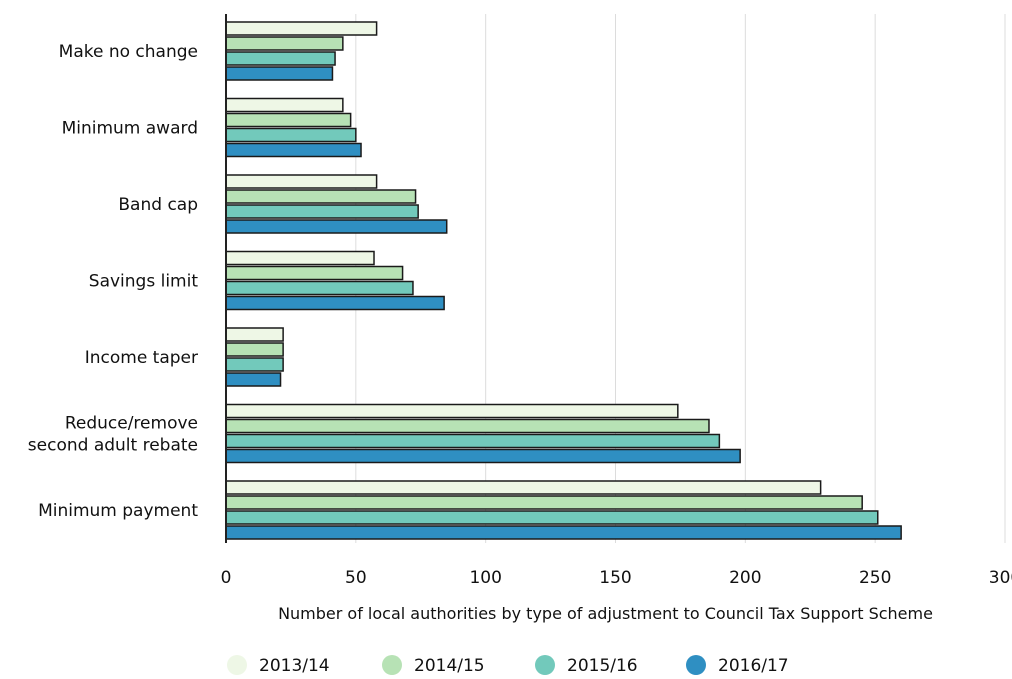  I want to click on category-label-line: second adult rebate, so click(113, 446).